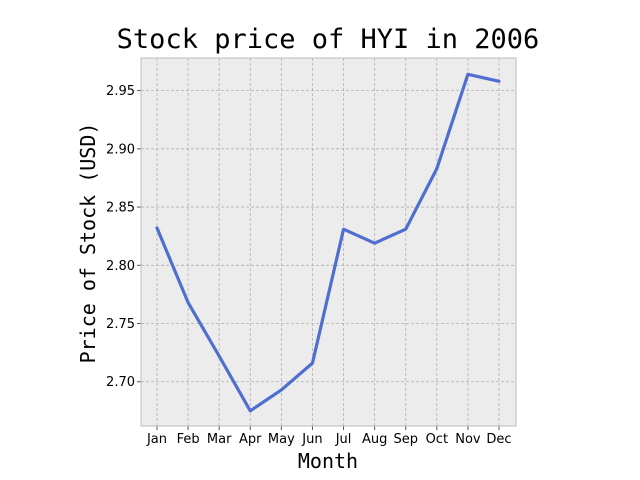  What do you see at coordinates (120, 237) in the screenshot?
I see `y-tick-labels: 2.70 2.75 2.80 2.85 2.90 2.95` at bounding box center [120, 237].